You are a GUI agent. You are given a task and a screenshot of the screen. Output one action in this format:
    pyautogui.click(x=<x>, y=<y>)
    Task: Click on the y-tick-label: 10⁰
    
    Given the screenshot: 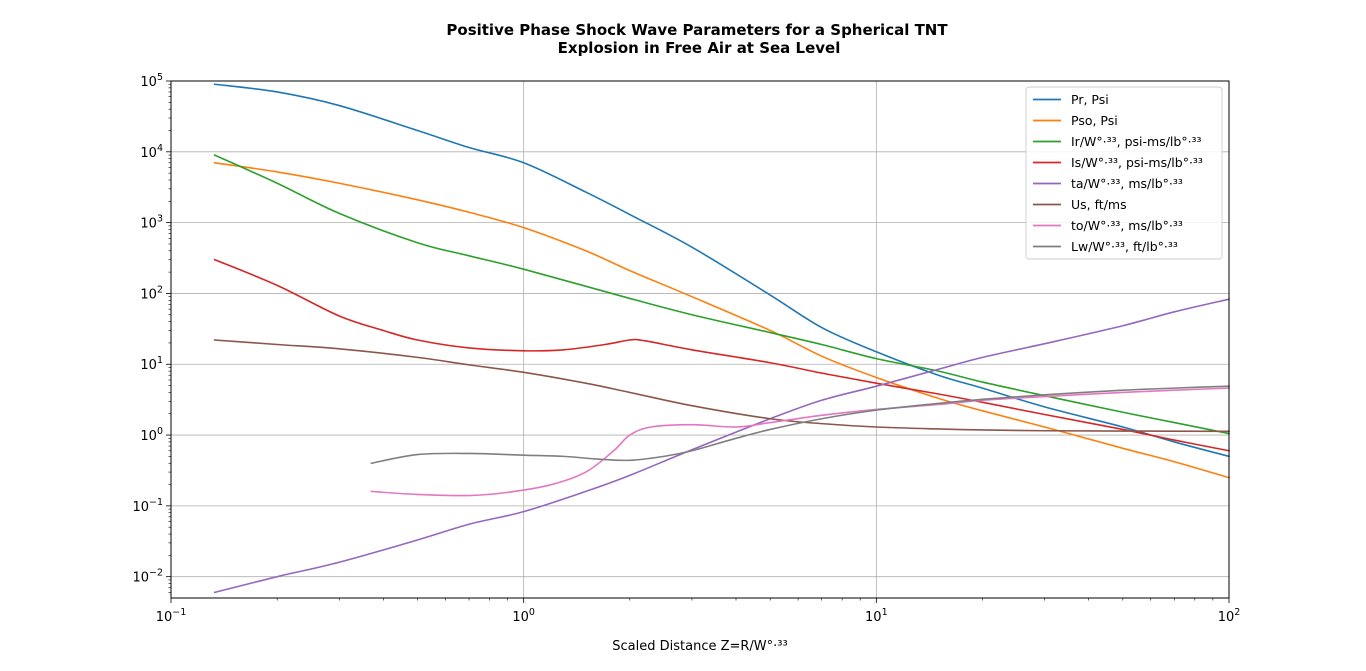 What is the action you would take?
    pyautogui.click(x=151, y=435)
    